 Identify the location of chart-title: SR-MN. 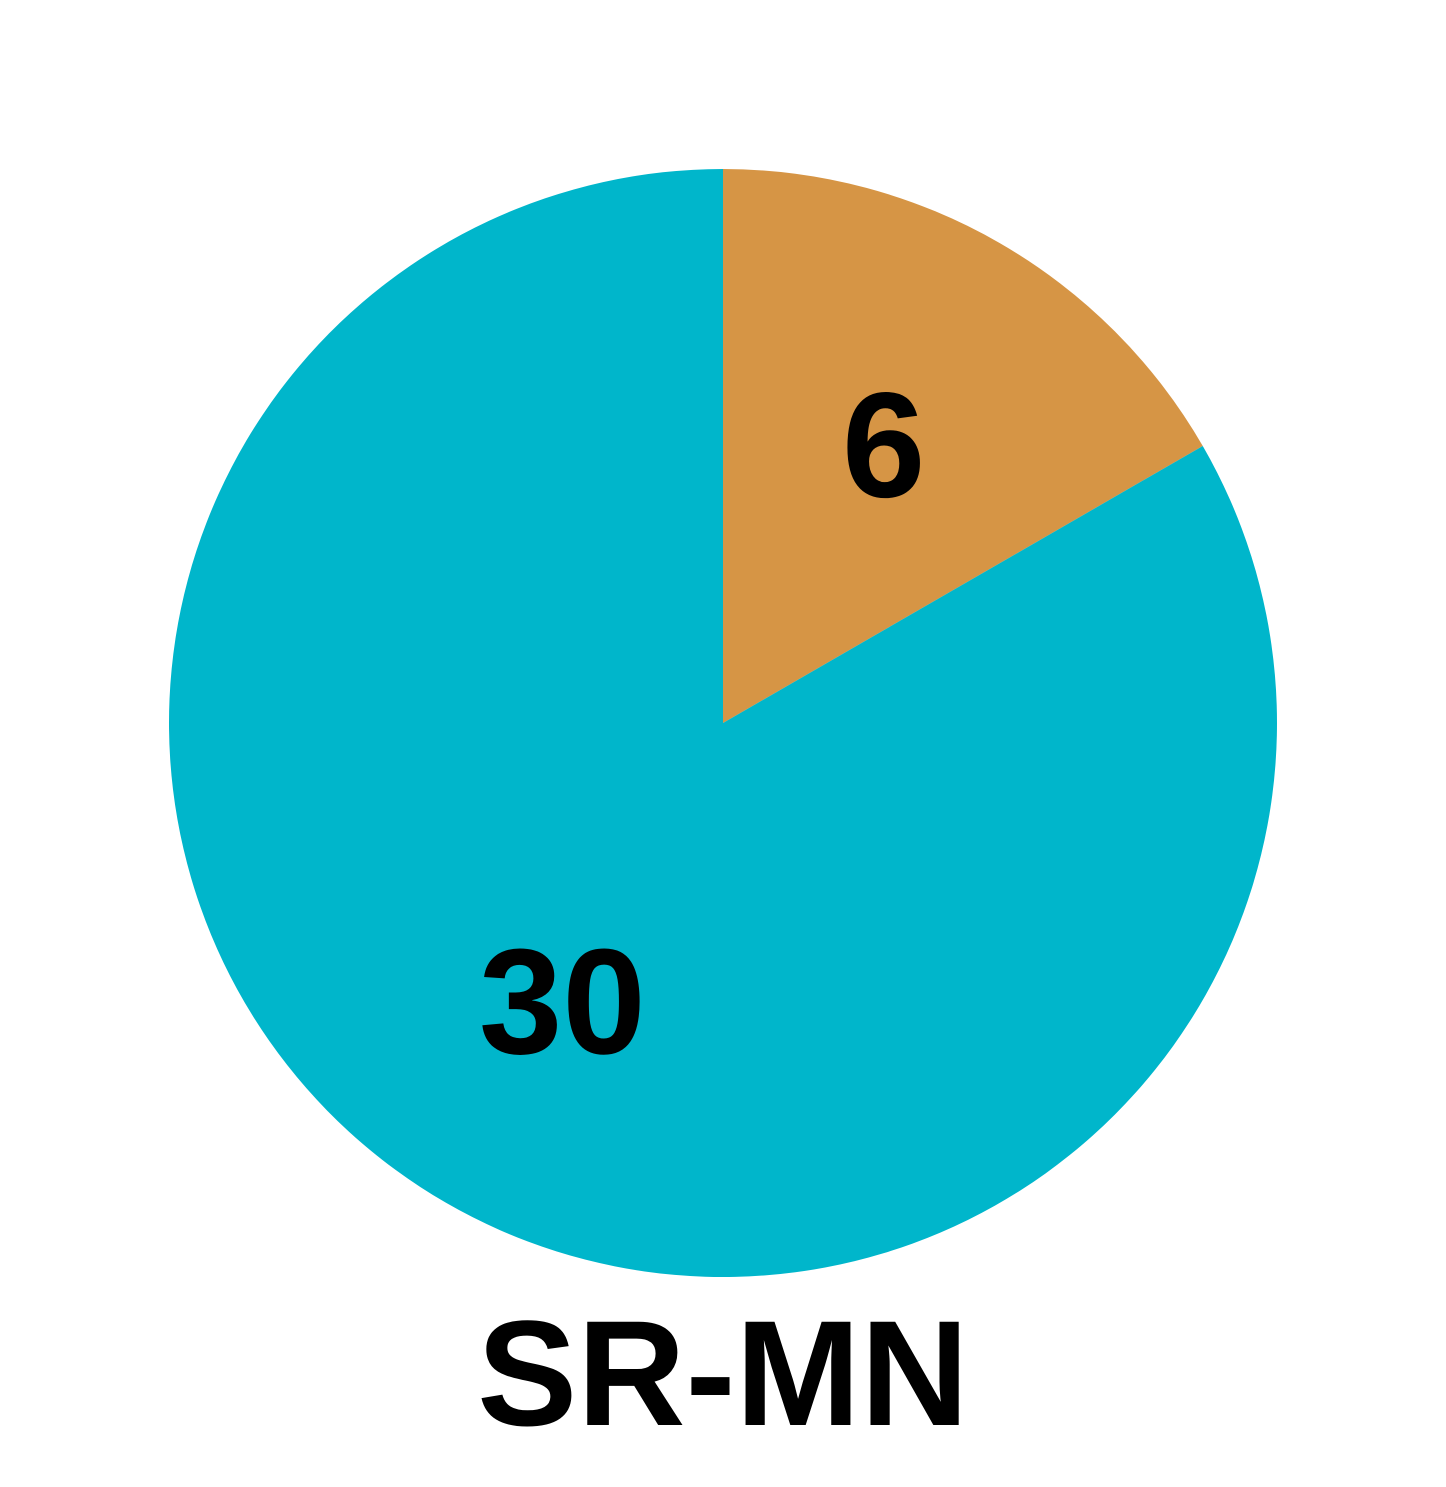
(723, 1373).